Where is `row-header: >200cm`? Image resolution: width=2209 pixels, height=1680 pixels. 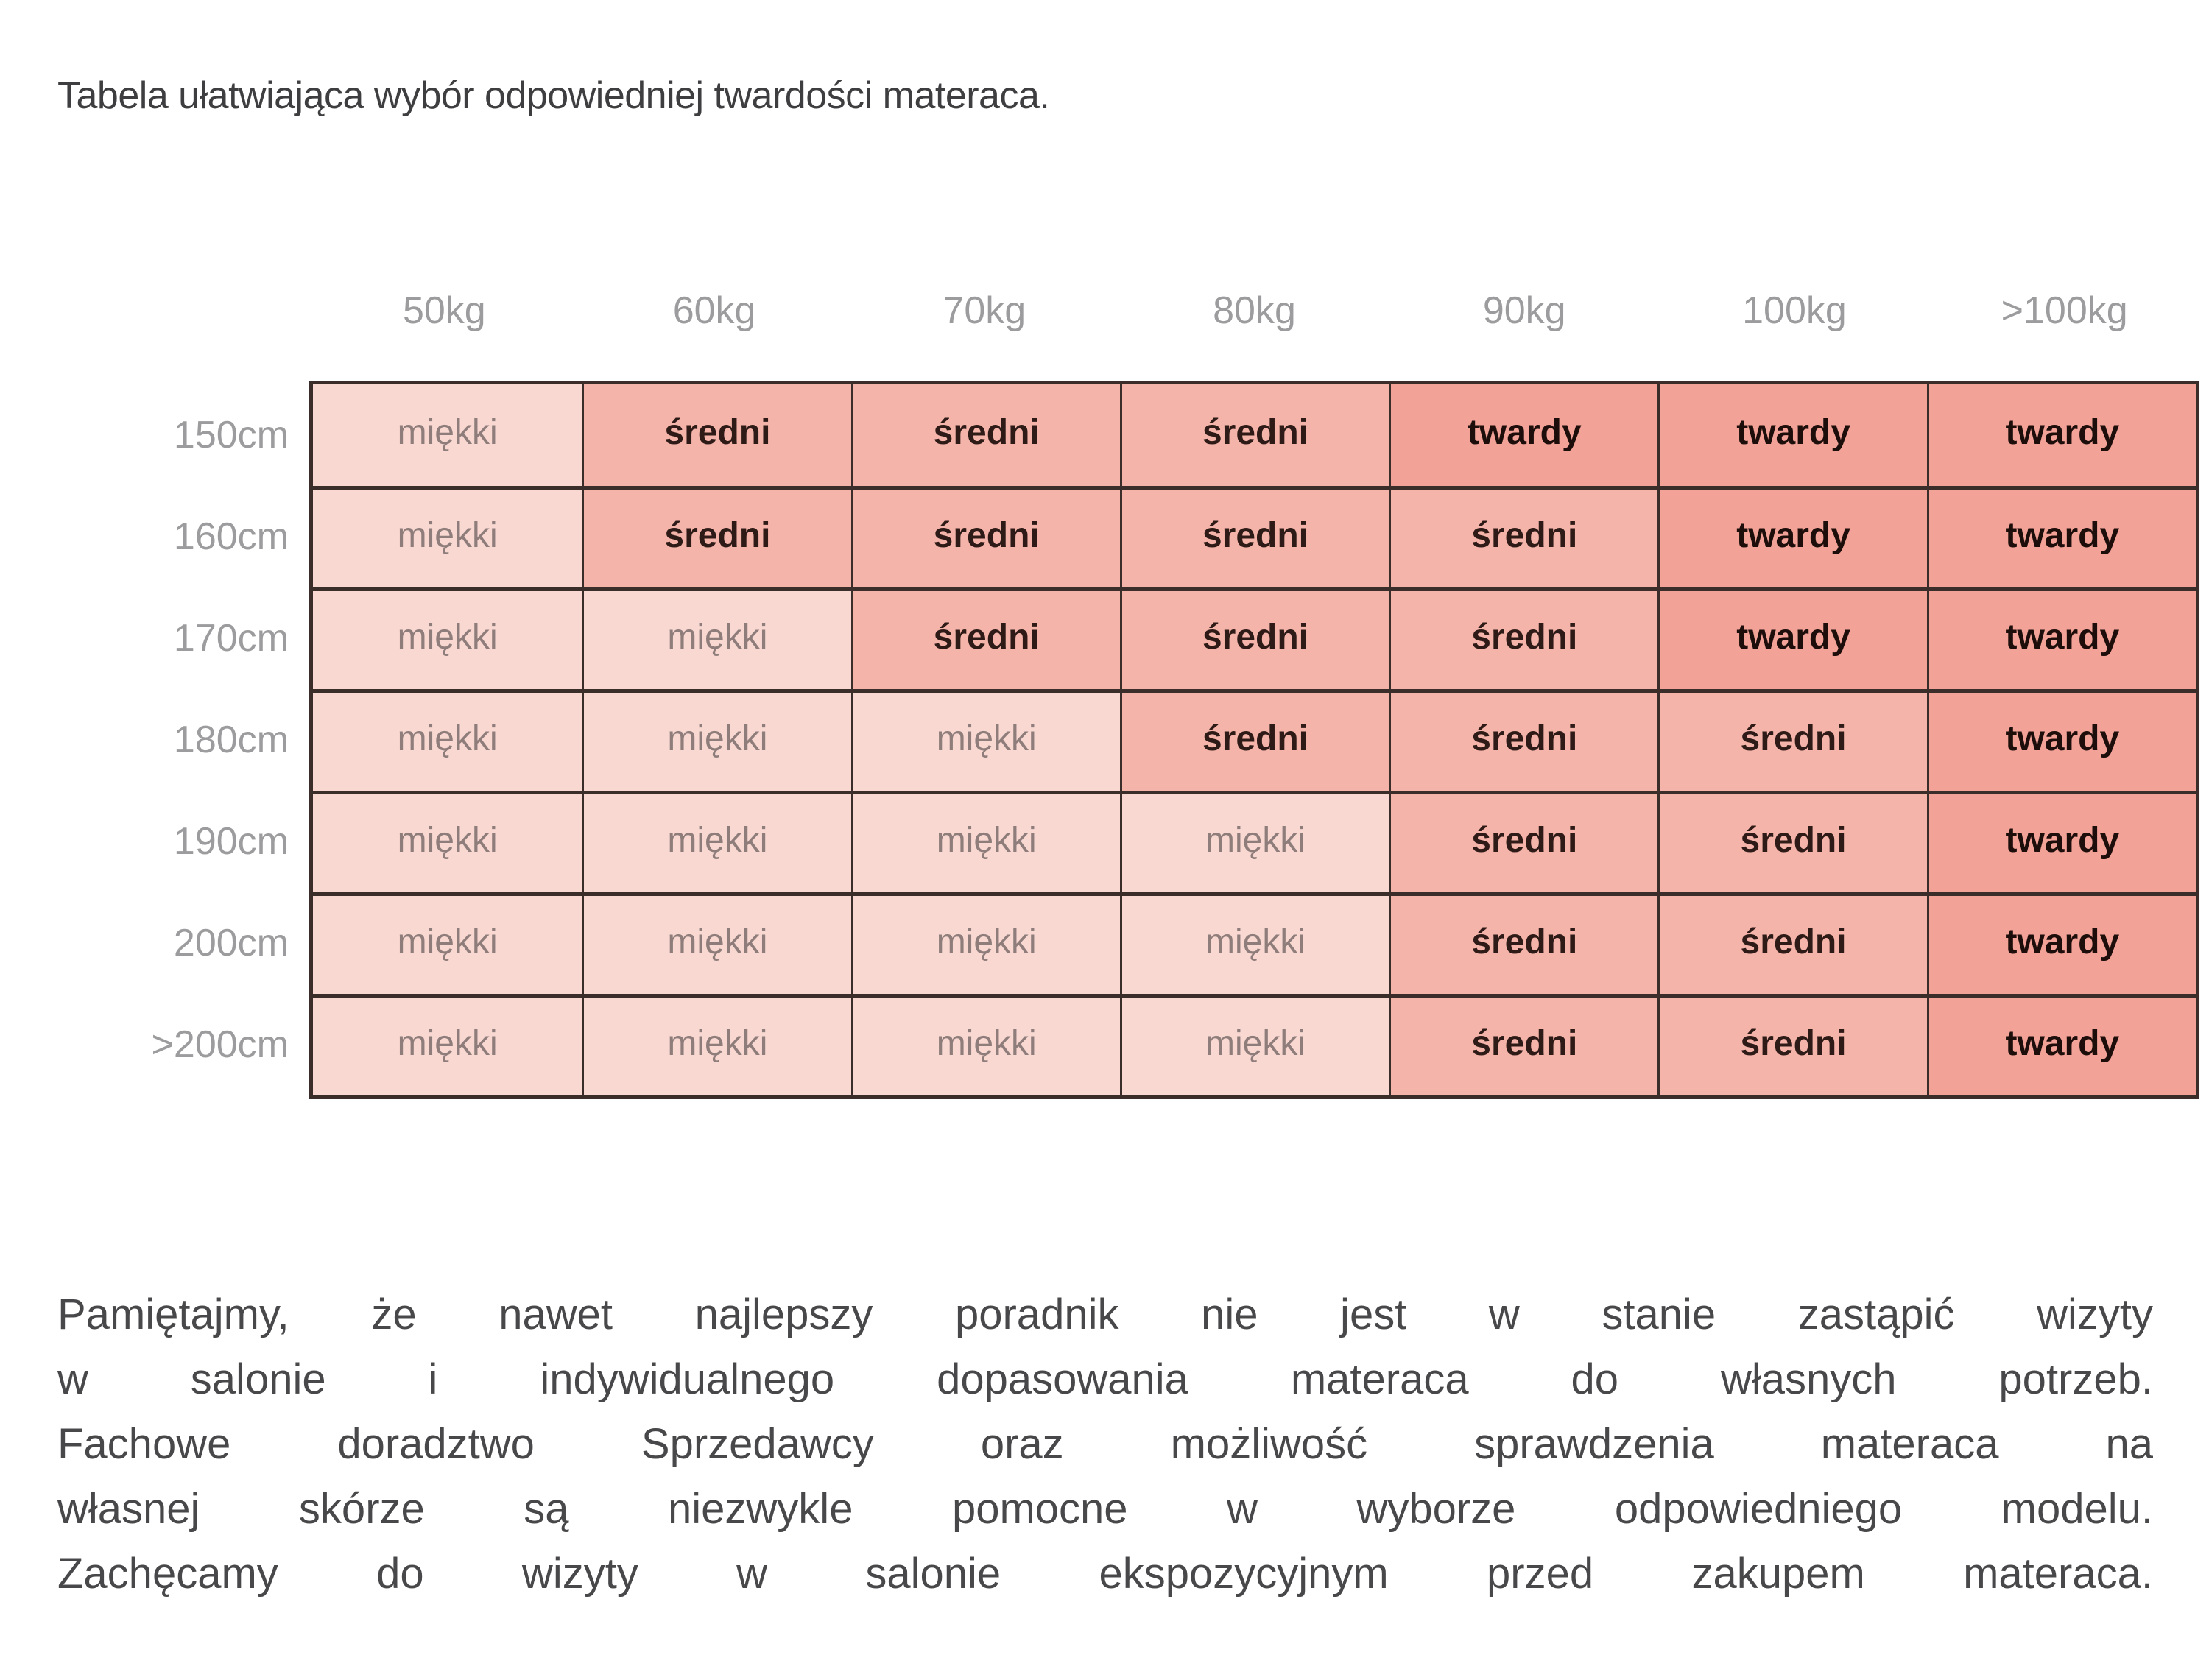
row-header: >200cm is located at coordinates (220, 1044).